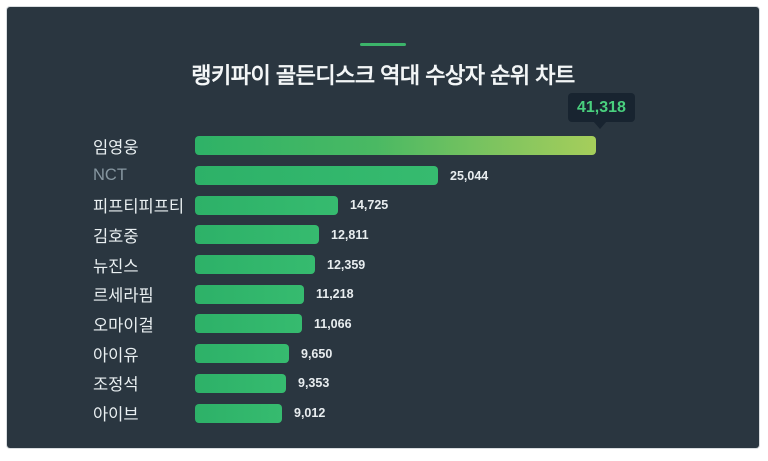 The image size is (768, 461). What do you see at coordinates (469, 175) in the screenshot?
I see `bar-value: 25,044` at bounding box center [469, 175].